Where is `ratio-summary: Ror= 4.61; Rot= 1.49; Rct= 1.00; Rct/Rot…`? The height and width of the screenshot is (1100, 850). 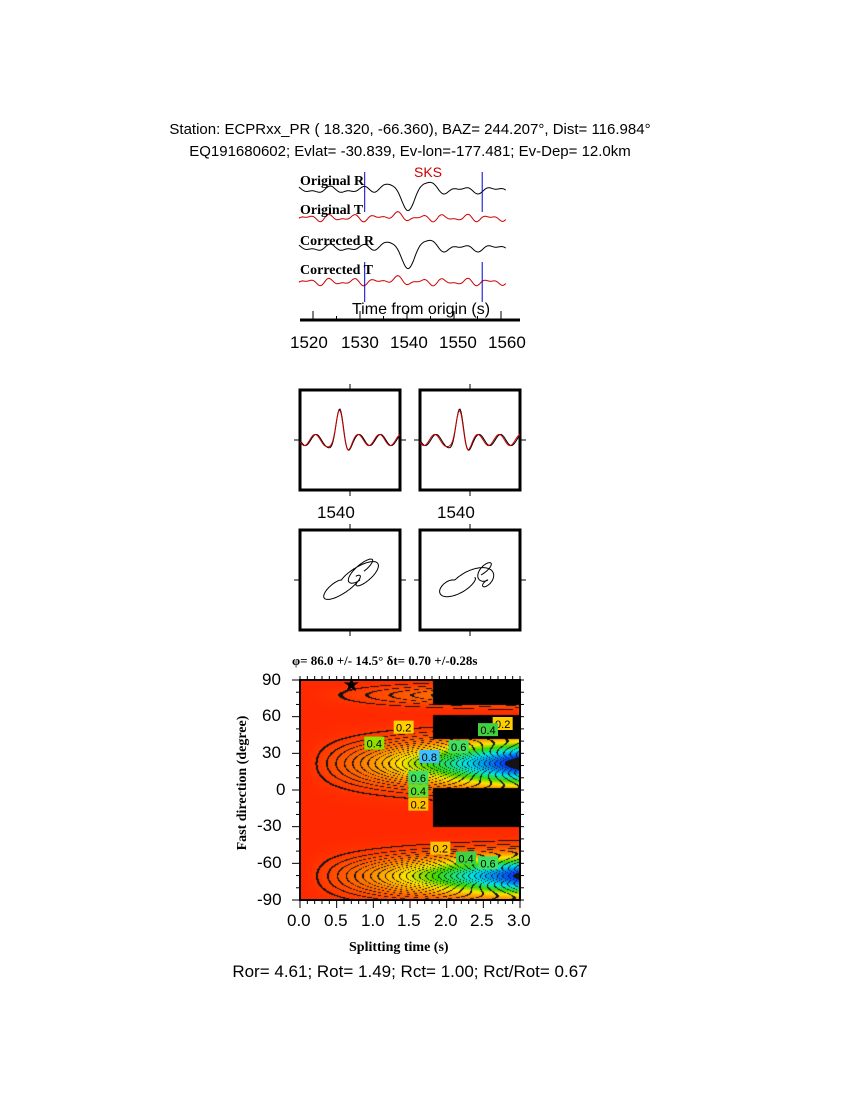 ratio-summary: Ror= 4.61; Rot= 1.49; Rct= 1.00; Rct/Rot… is located at coordinates (410, 971).